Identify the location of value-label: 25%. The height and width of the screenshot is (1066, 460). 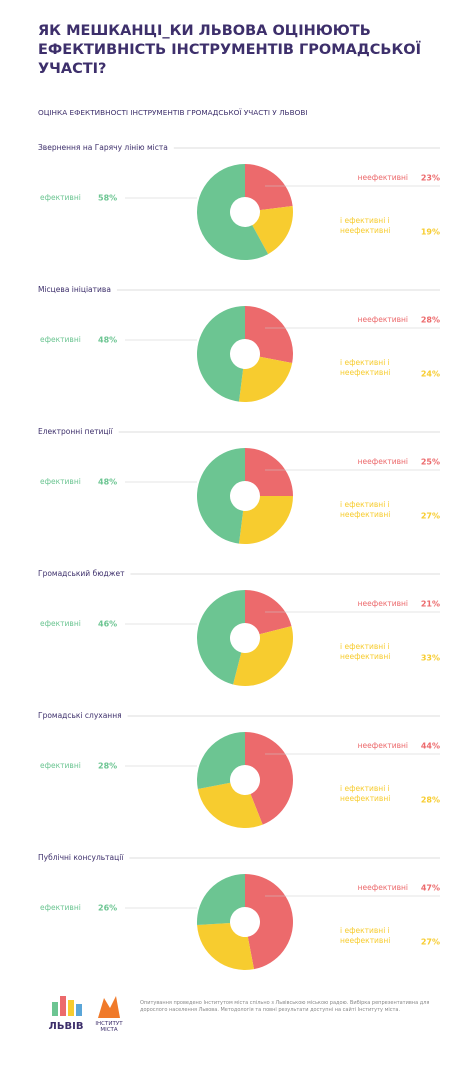
(430, 462).